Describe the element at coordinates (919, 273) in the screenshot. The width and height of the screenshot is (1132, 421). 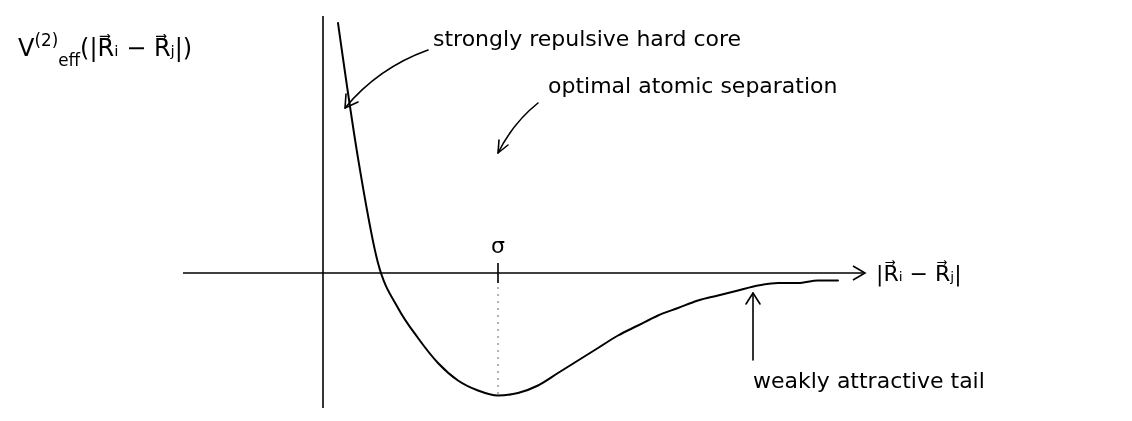
I see `x-axis-title: |R⃗ᵢ − R⃗ⱼ|` at that location.